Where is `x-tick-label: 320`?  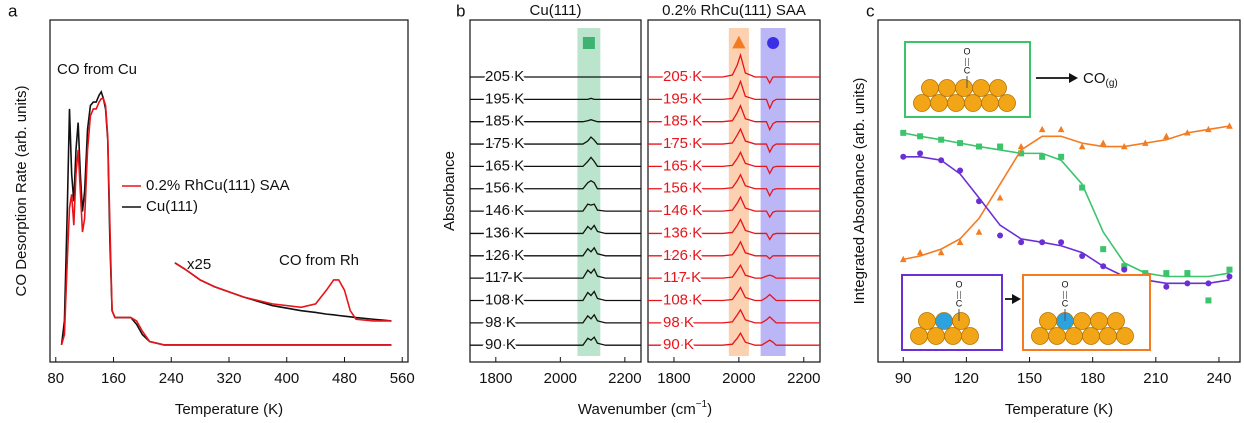
x-tick-label: 320 is located at coordinates (228, 378).